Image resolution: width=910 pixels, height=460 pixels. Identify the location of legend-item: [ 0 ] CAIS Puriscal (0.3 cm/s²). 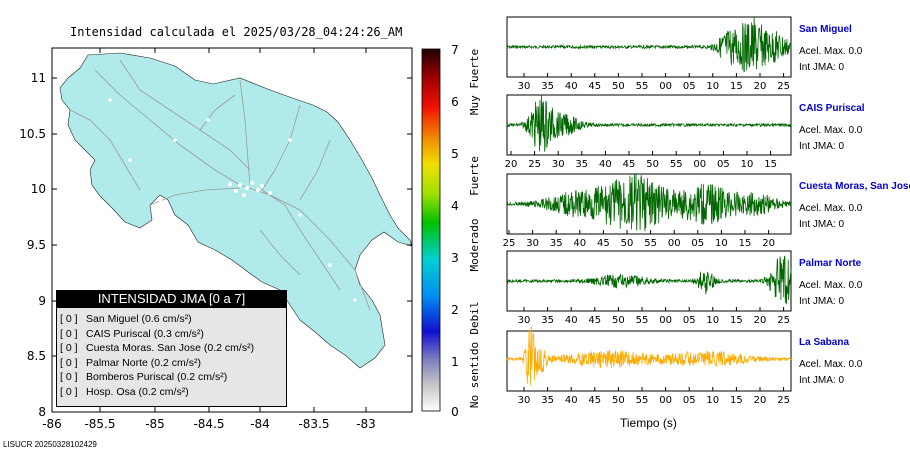
(132, 333).